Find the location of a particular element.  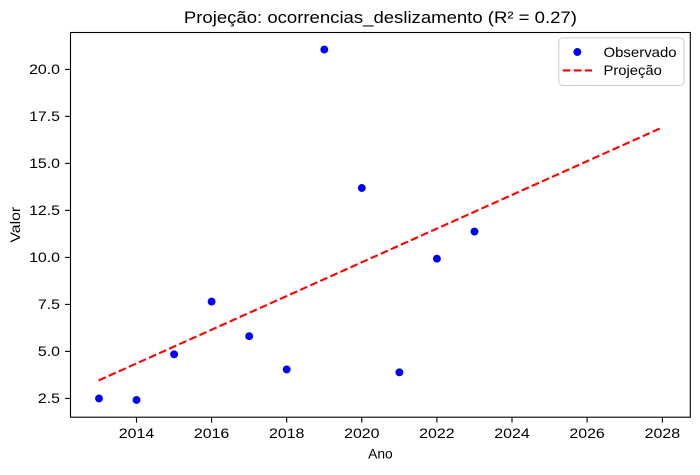

svg-text: 17.5 is located at coordinates (44, 116).